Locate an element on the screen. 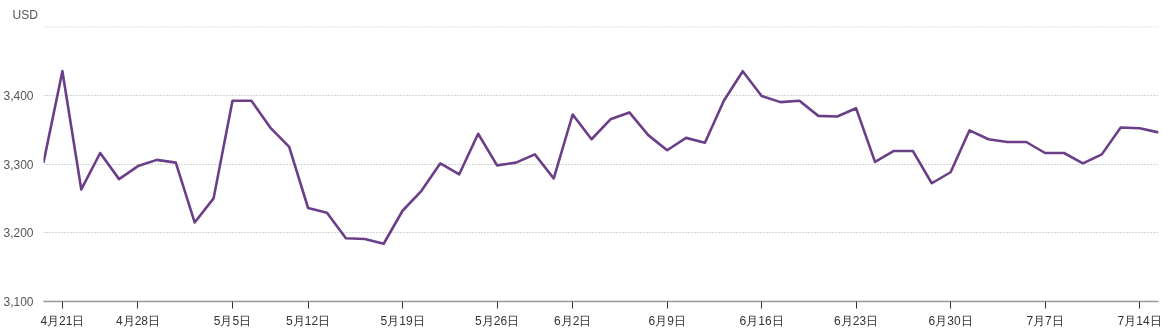 This screenshot has width=1172, height=330. x-tick-label: 6月30日 is located at coordinates (950, 320).